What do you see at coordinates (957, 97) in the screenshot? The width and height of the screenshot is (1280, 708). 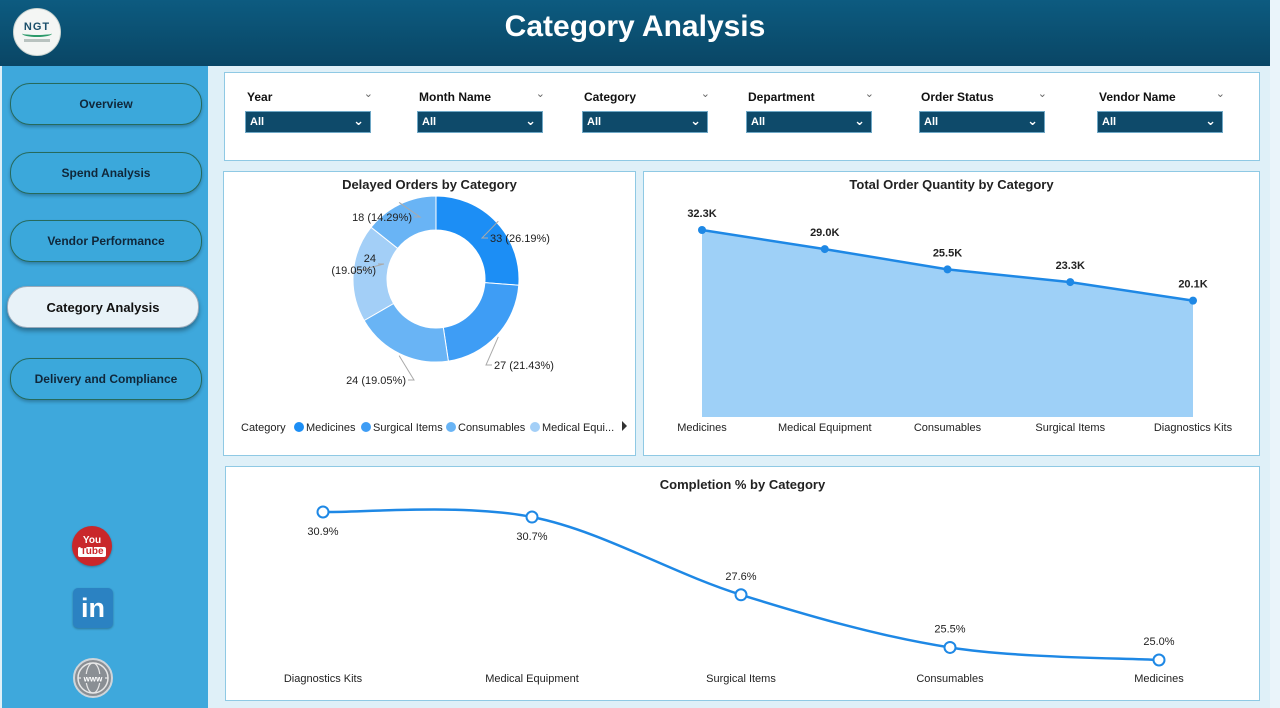 I see `filter-order-status-label: Order Status` at bounding box center [957, 97].